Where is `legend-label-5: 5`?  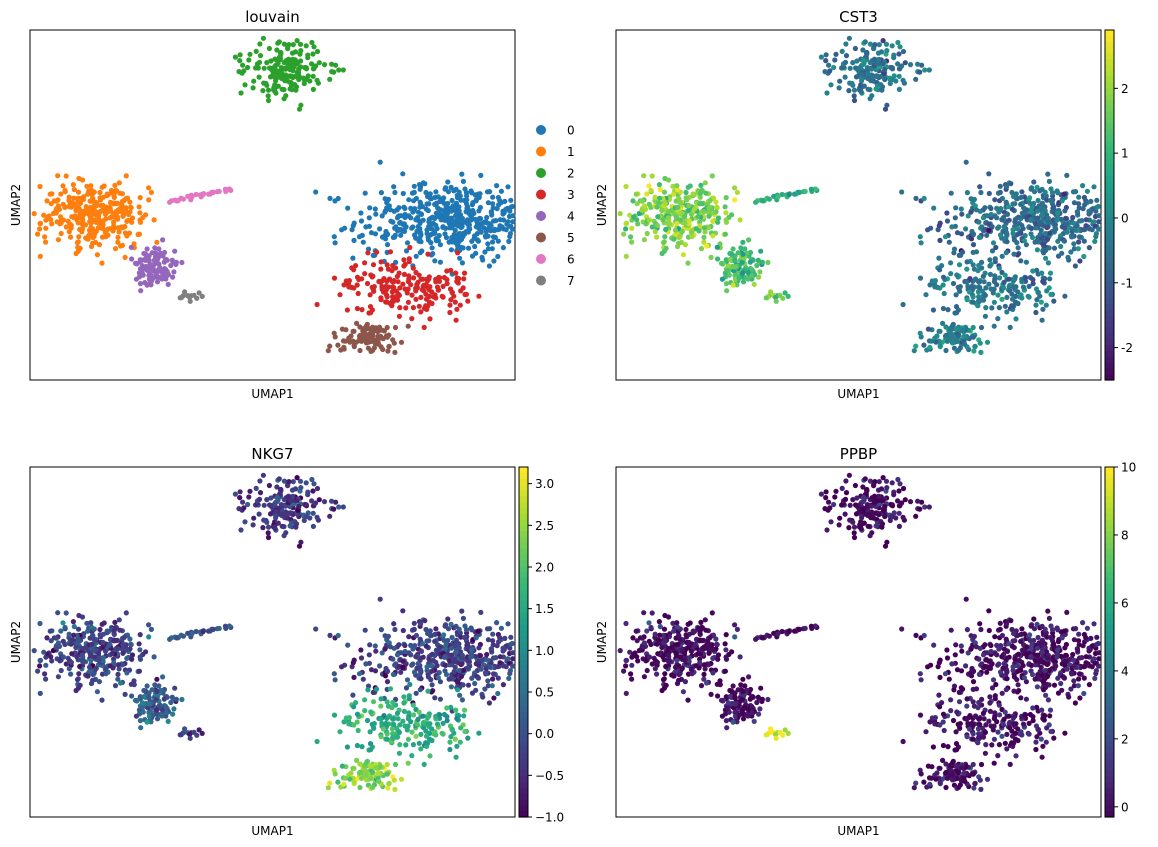
legend-label-5: 5 is located at coordinates (571, 238).